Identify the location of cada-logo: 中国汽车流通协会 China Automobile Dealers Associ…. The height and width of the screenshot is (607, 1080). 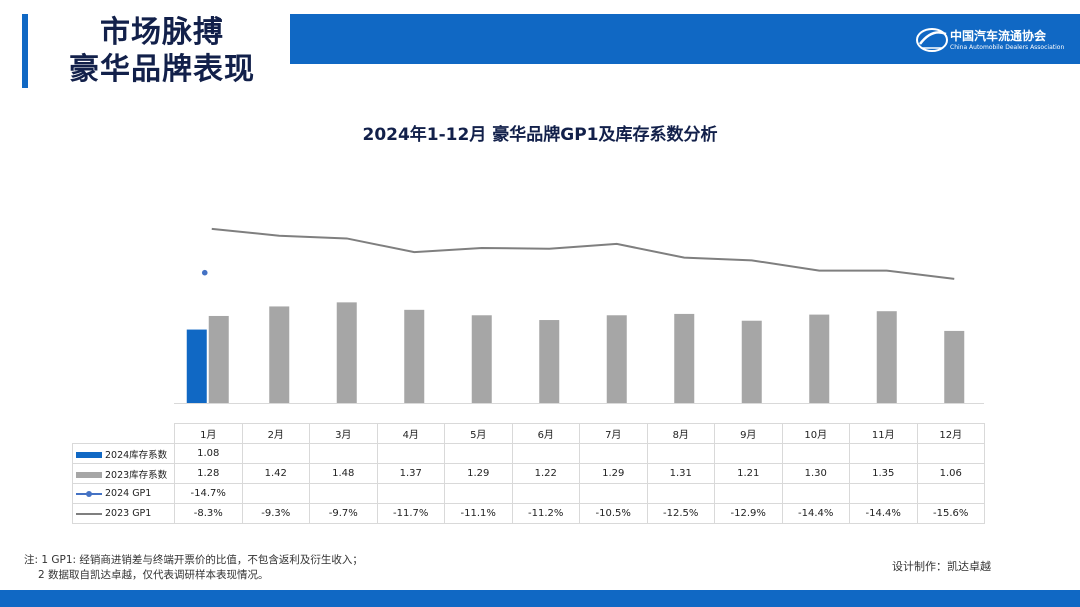
(990, 41).